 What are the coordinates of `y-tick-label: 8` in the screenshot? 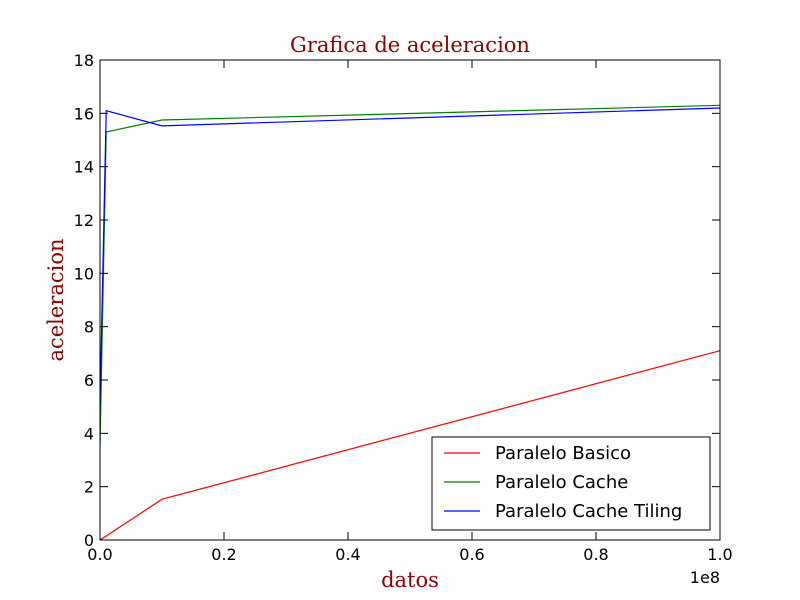 It's located at (89, 327).